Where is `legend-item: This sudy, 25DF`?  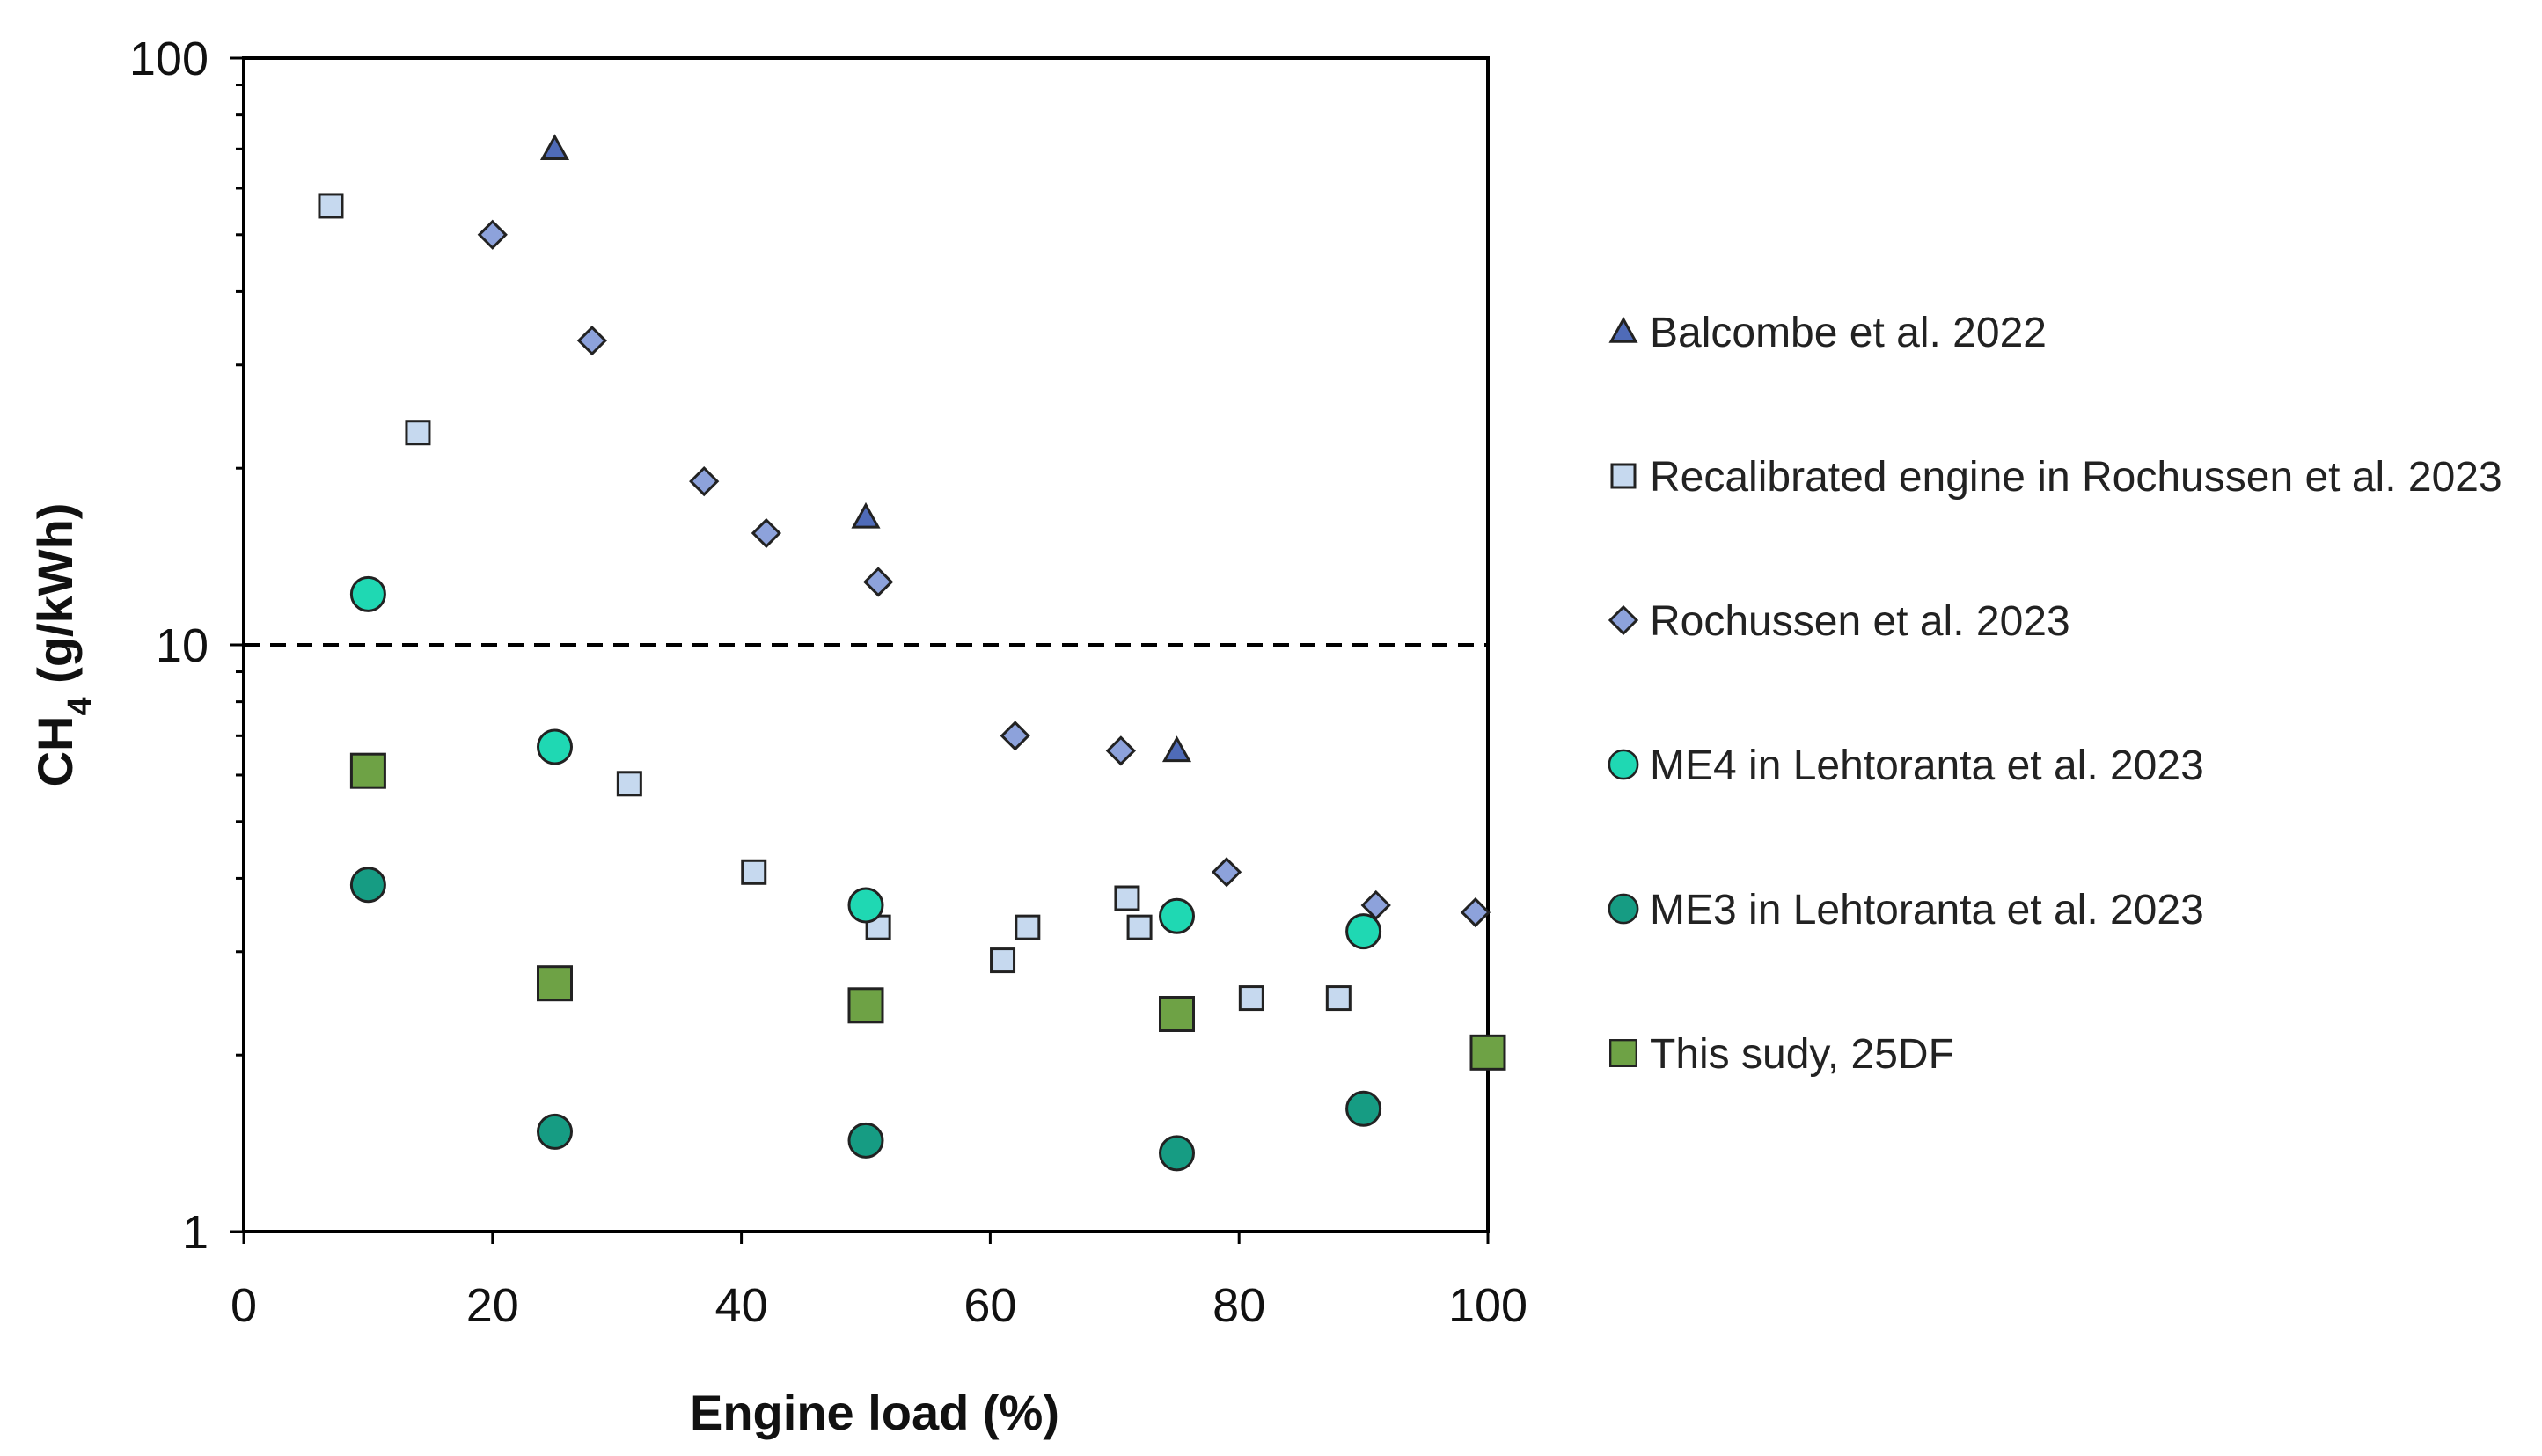
legend-item: This sudy, 25DF is located at coordinates (1781, 1054).